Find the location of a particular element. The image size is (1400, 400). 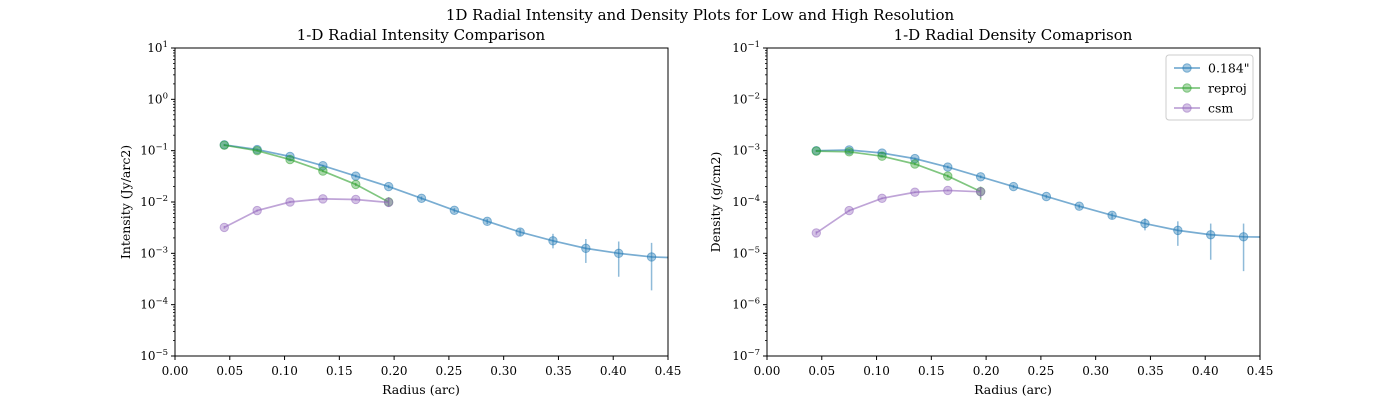

intensity-xtick-label: 0.45 is located at coordinates (668, 371).